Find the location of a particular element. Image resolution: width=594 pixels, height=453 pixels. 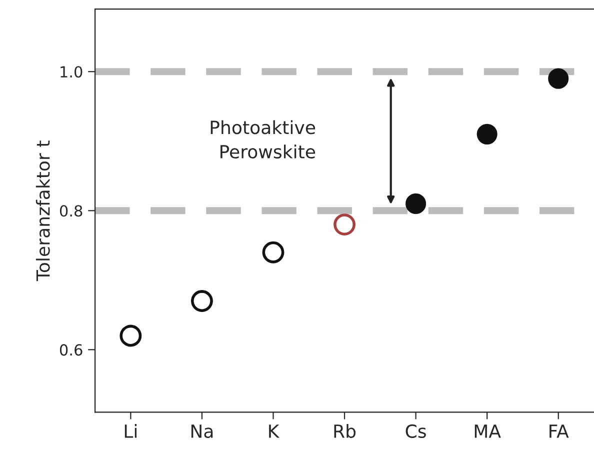

x-tick-label: MA is located at coordinates (487, 431).